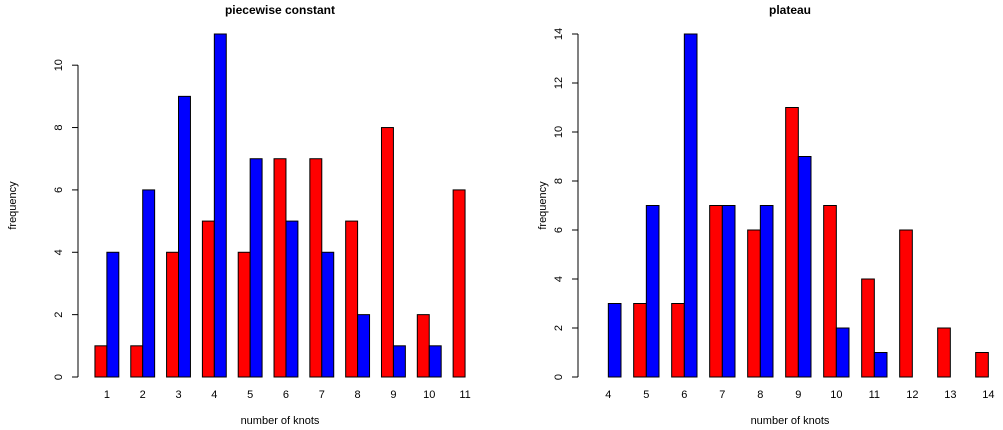 The width and height of the screenshot is (1003, 430). I want to click on chart-title: piecewise constant, so click(280, 10).